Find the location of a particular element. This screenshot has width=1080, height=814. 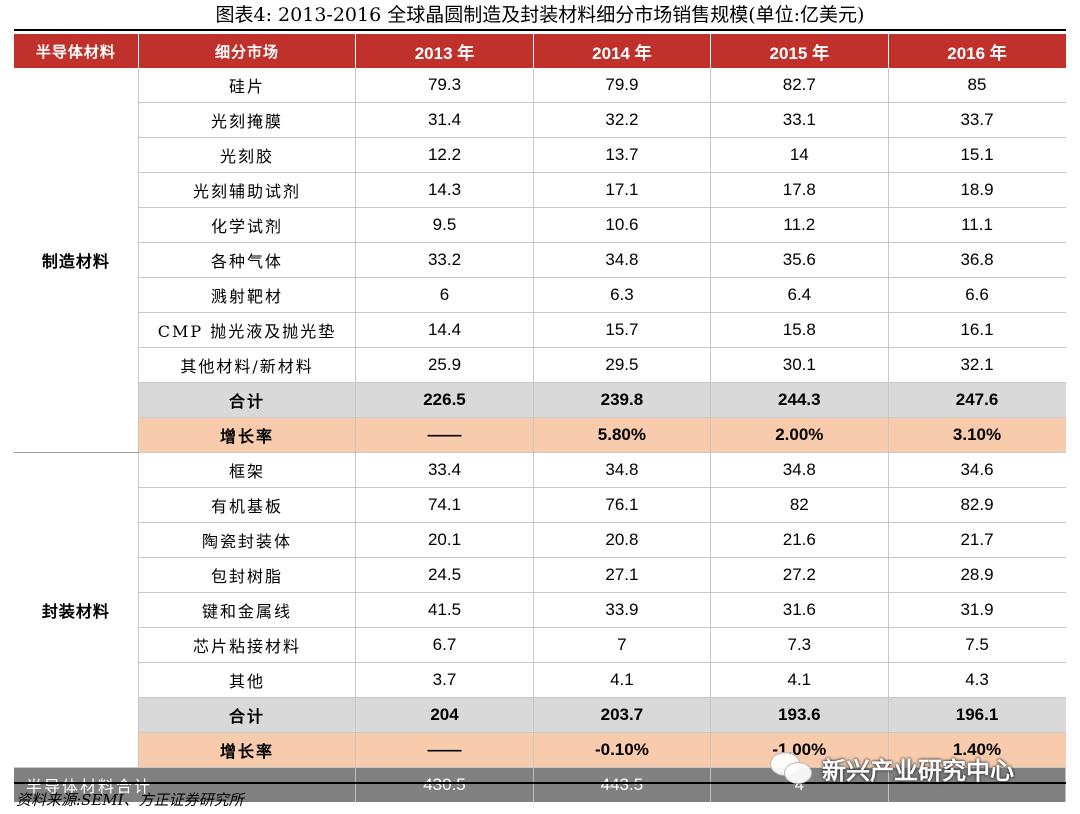

value-cell: 41.5 is located at coordinates (444, 610).